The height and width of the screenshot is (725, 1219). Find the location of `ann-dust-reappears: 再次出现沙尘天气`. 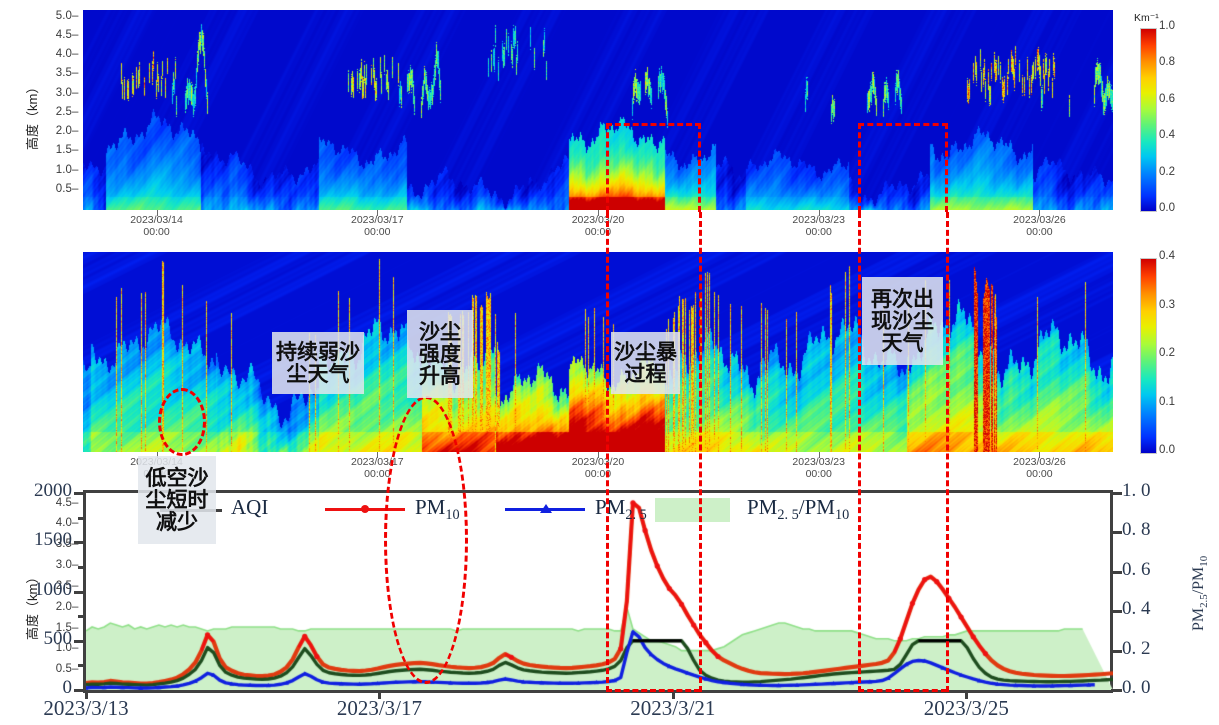

ann-dust-reappears: 再次出现沙尘天气 is located at coordinates (902, 321).